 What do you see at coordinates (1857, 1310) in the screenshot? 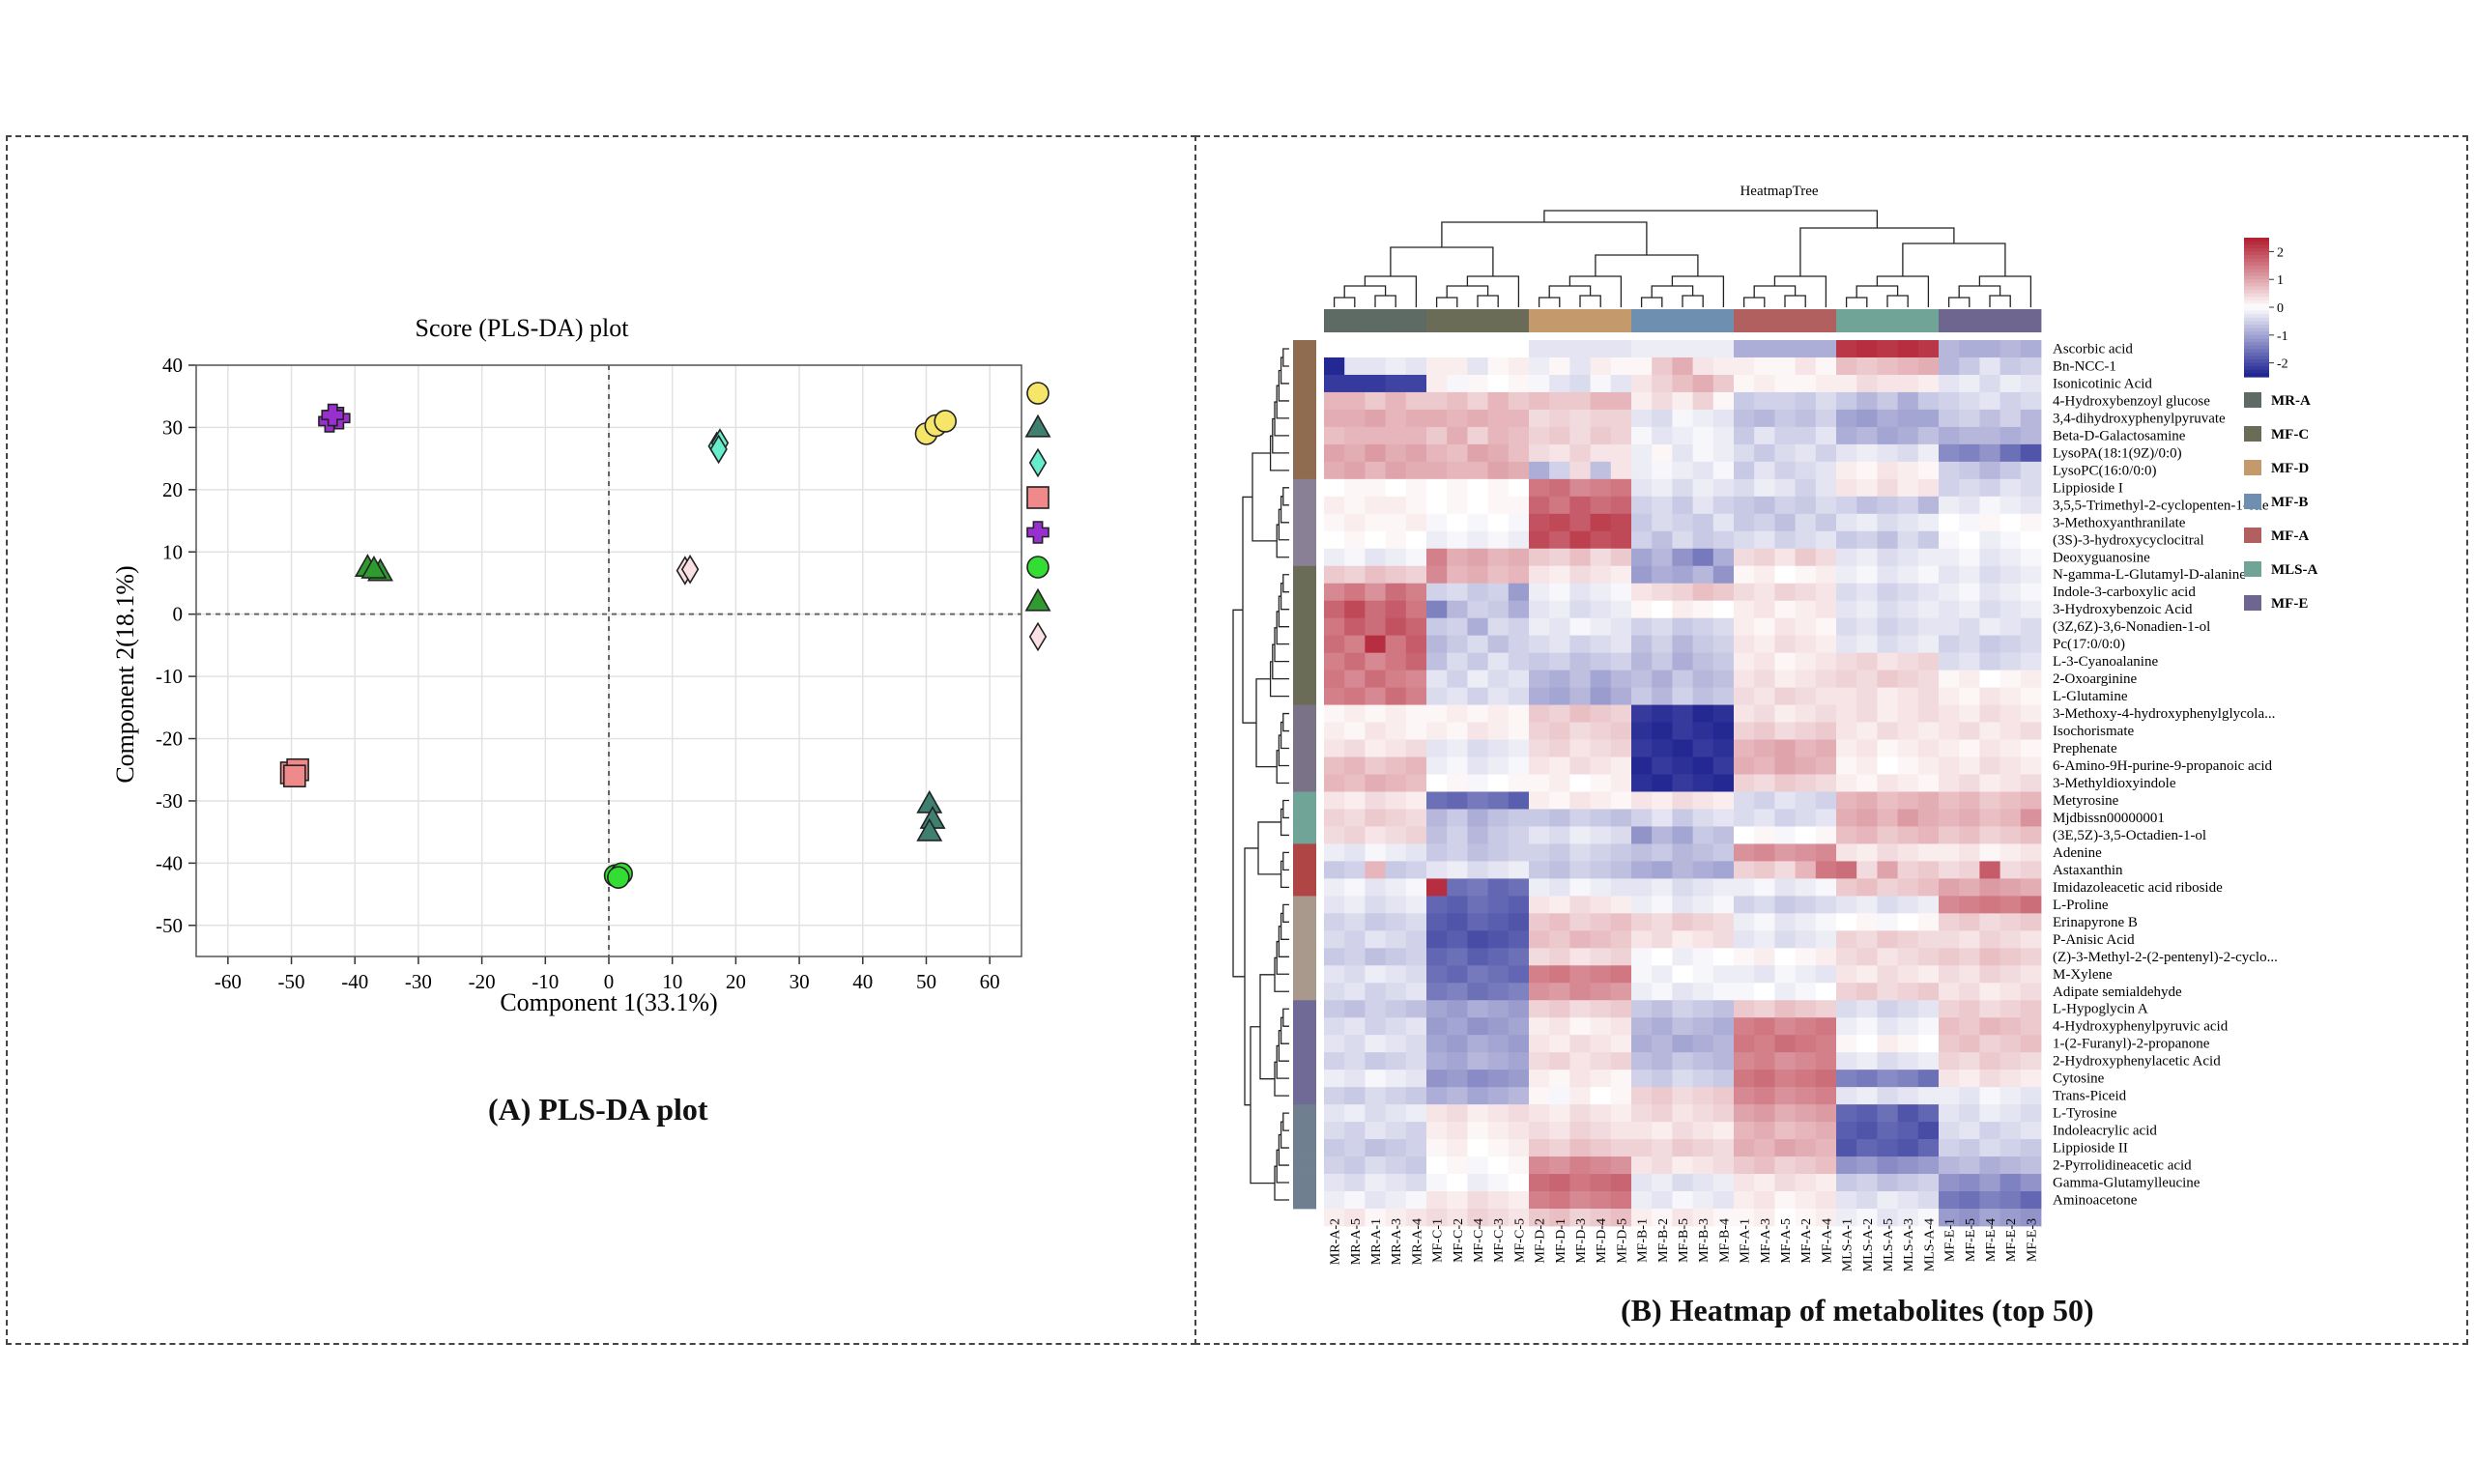
I see `panel-b-caption: (B) Heatmap of metabolites (top 50)` at bounding box center [1857, 1310].